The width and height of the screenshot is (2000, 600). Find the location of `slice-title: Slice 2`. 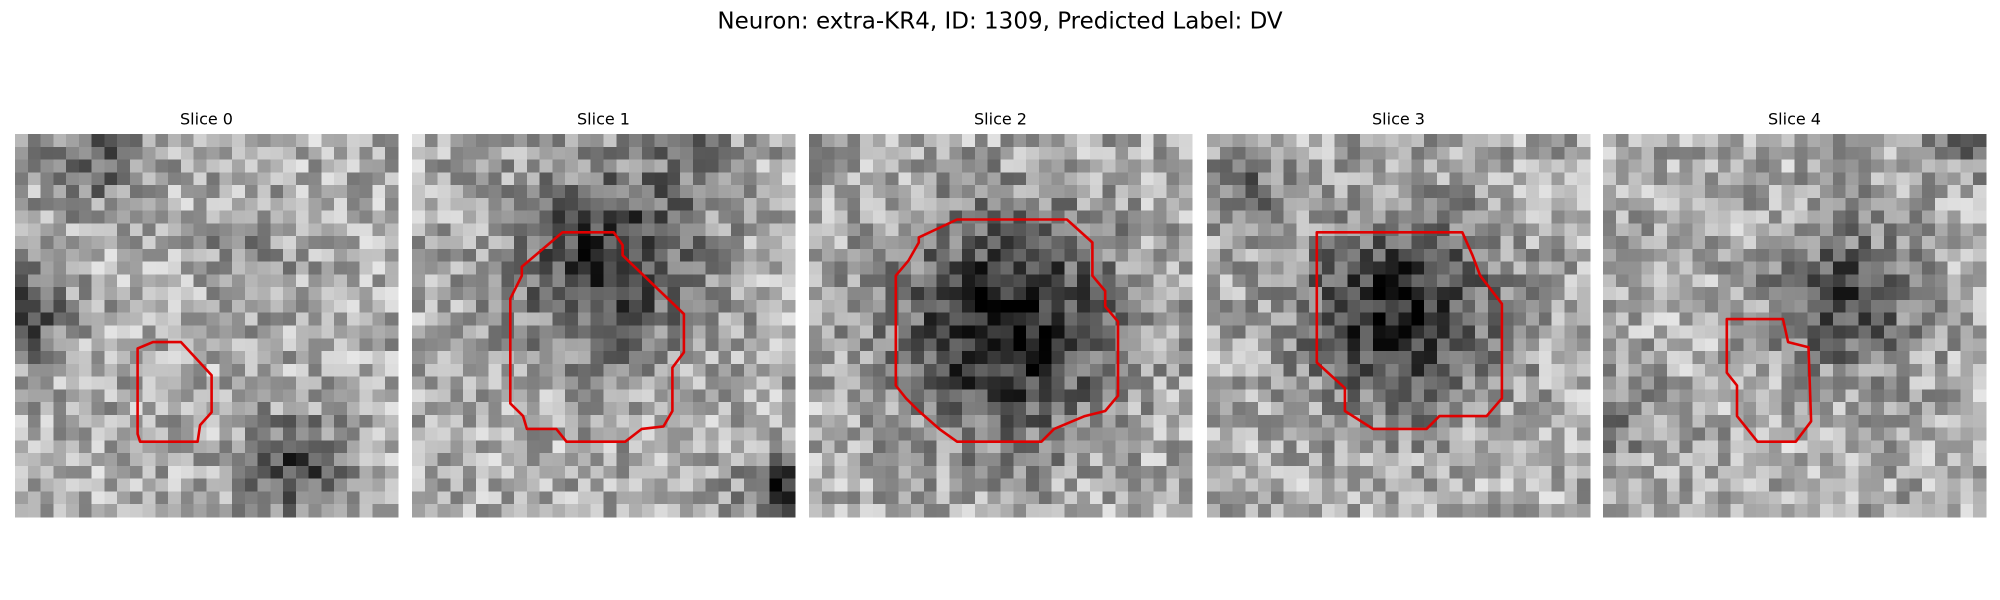

slice-title: Slice 2 is located at coordinates (1000, 119).